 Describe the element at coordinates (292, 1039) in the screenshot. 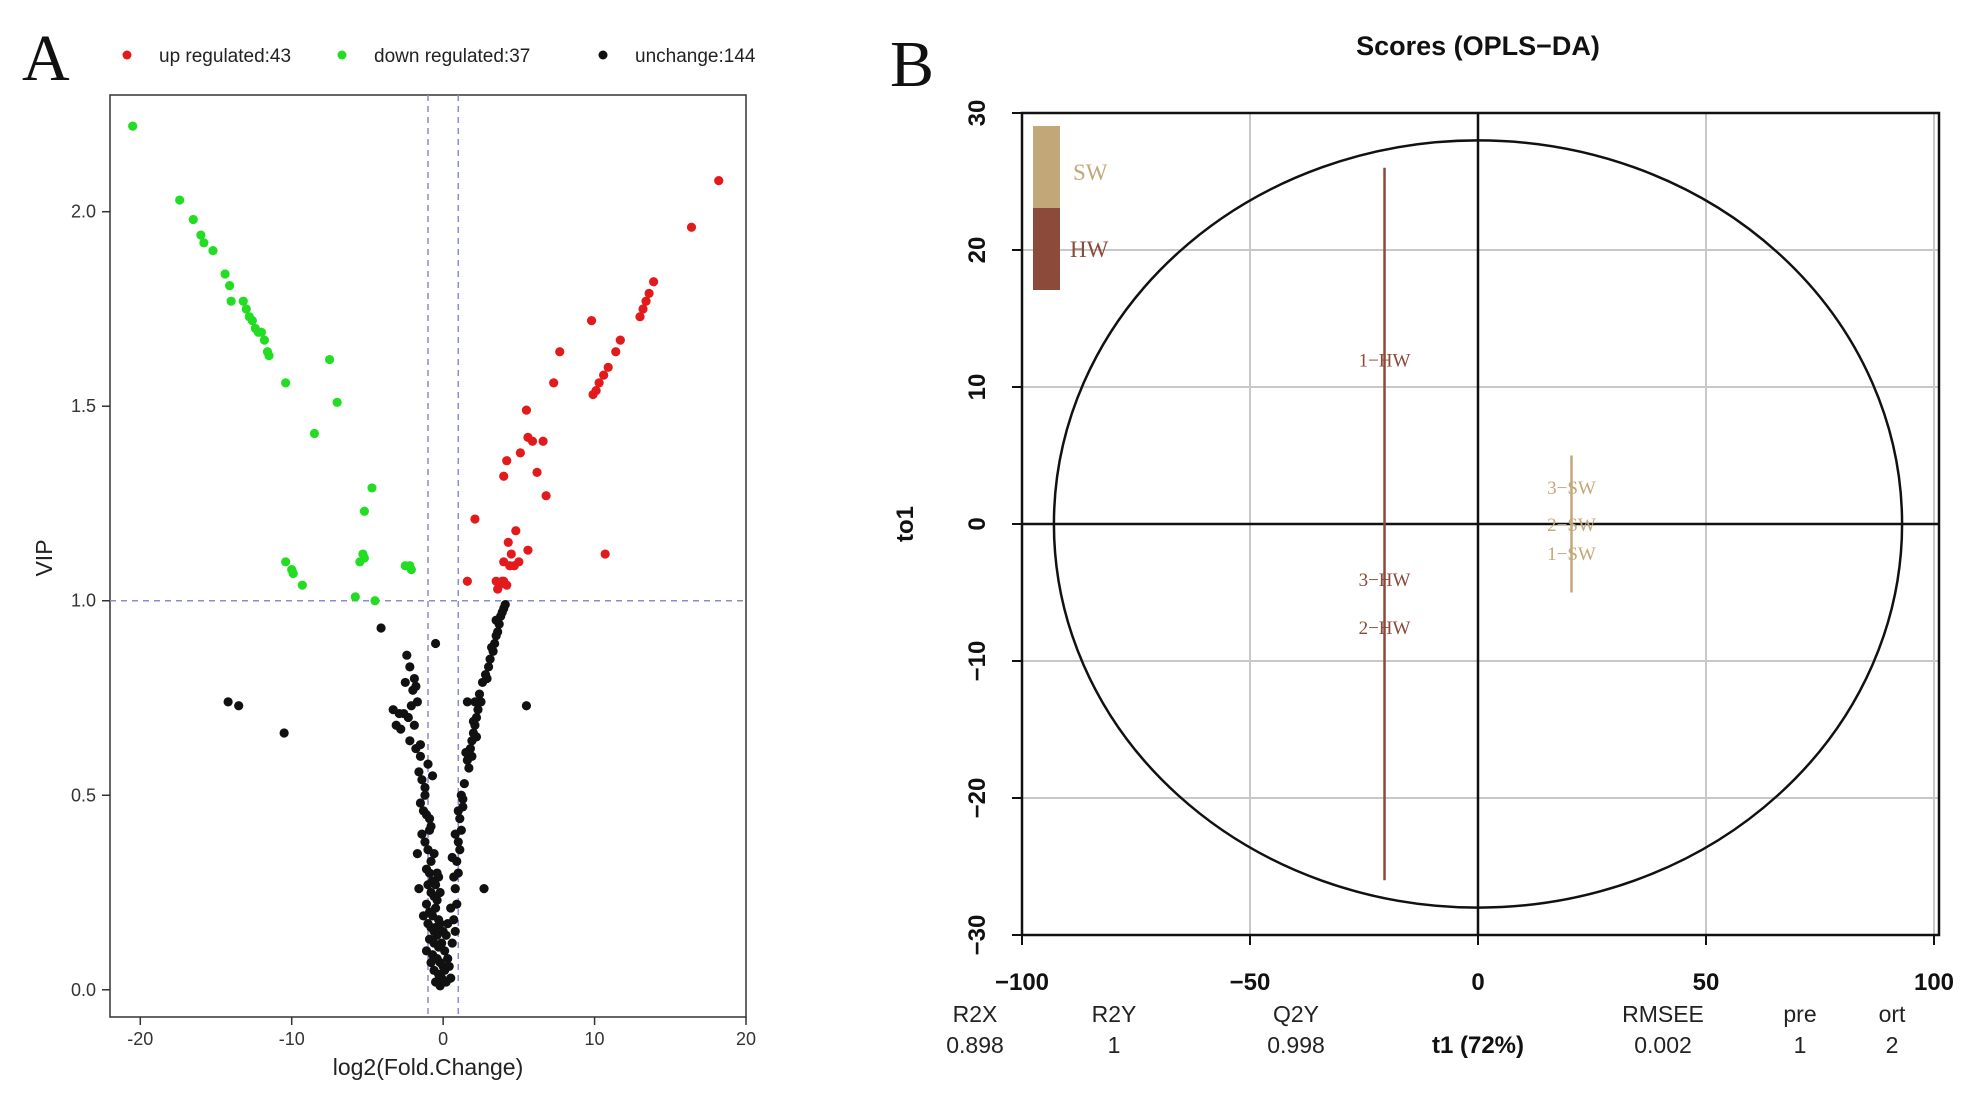

I see `x-tick-label: -10` at that location.